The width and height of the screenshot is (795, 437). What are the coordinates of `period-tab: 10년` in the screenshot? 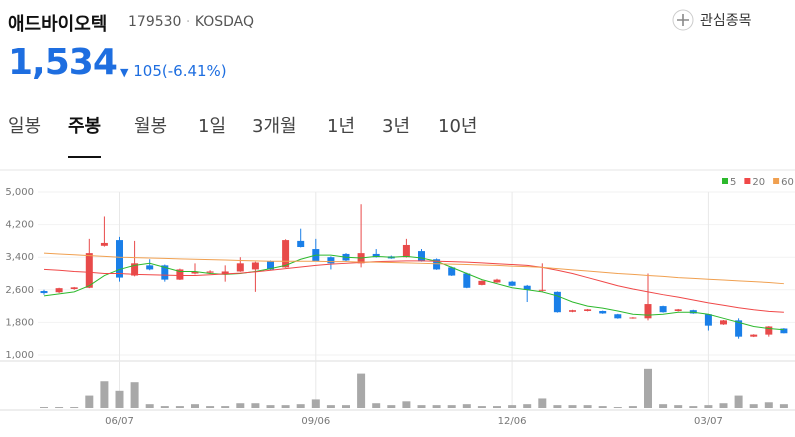 It's located at (458, 126).